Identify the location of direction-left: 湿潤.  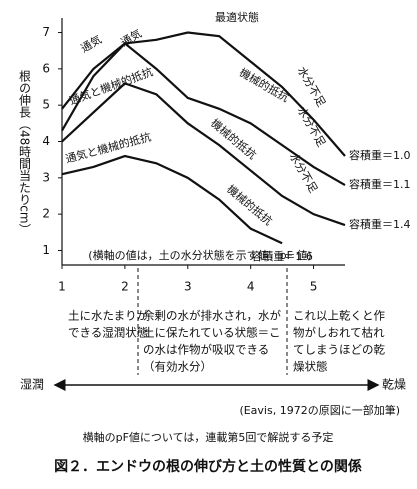
(32, 384).